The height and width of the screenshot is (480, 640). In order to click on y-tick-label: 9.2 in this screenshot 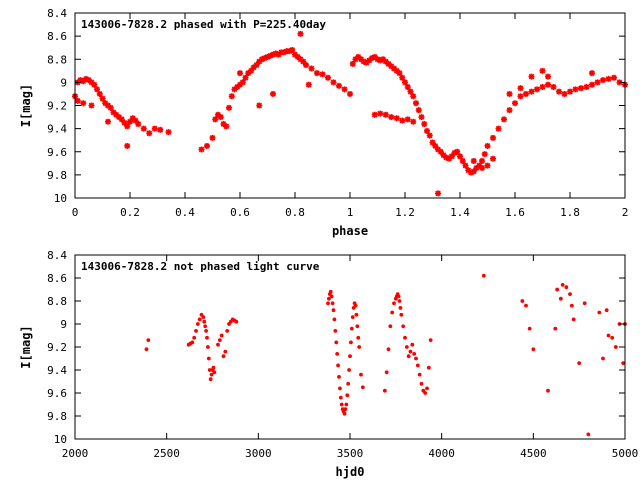, I will do `click(57, 347)`.